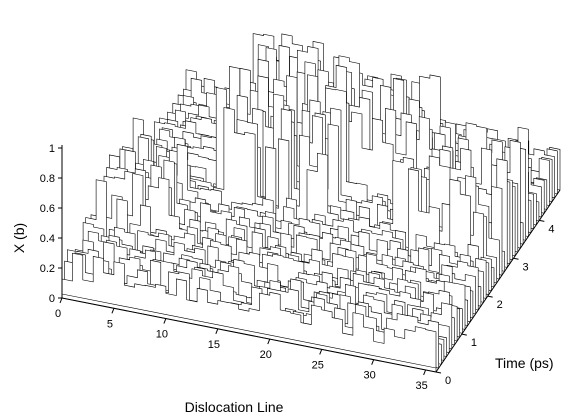 The image size is (587, 419). Describe the element at coordinates (37, 224) in the screenshot. I see `z-axis: 0 0.2 0.4 0.6 0.8 1 X (b)` at that location.